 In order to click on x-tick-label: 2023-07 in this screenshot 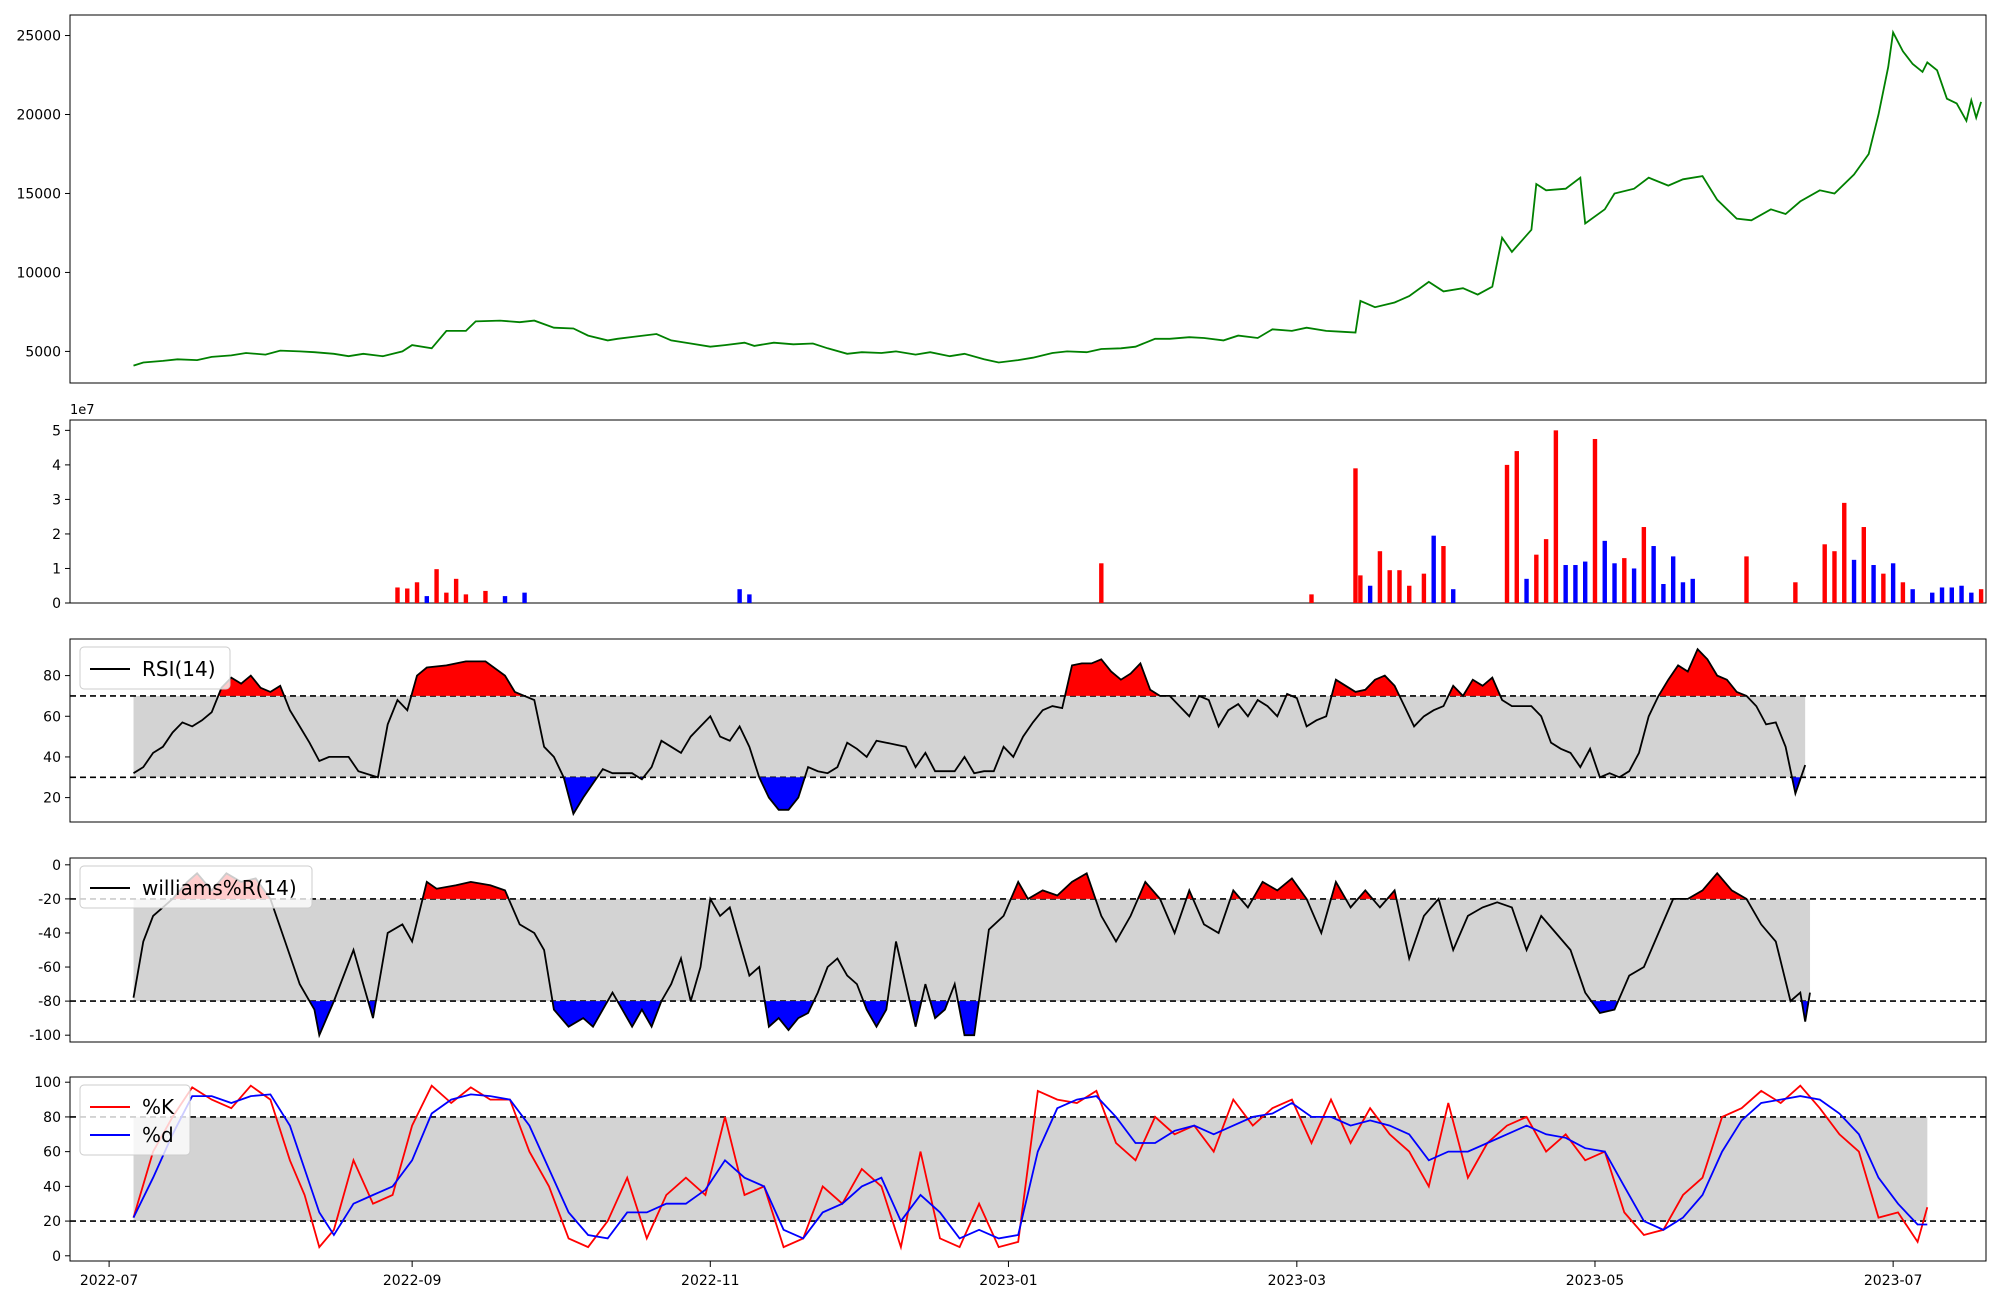, I will do `click(1893, 1281)`.